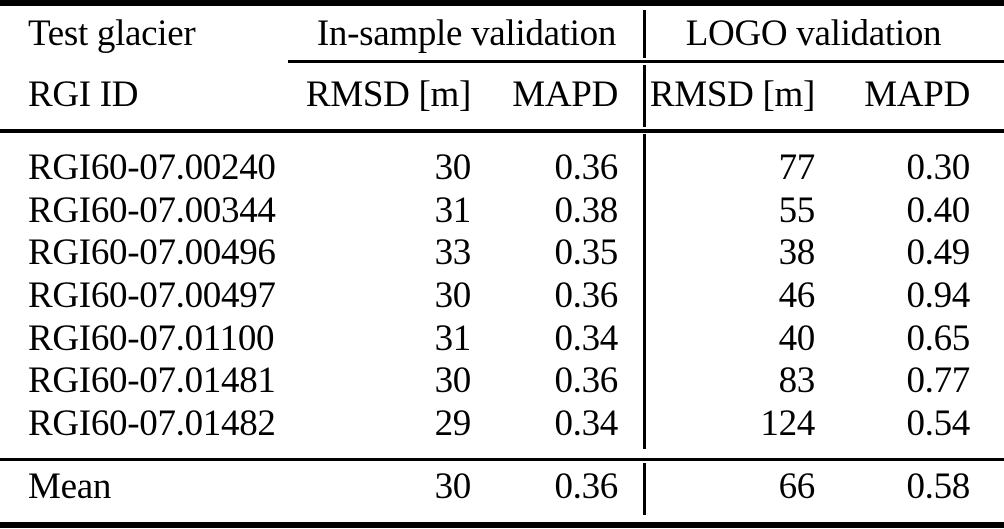 The image size is (1004, 529). Describe the element at coordinates (565, 94) in the screenshot. I see `col-header-insample-mapd: MAPD` at that location.